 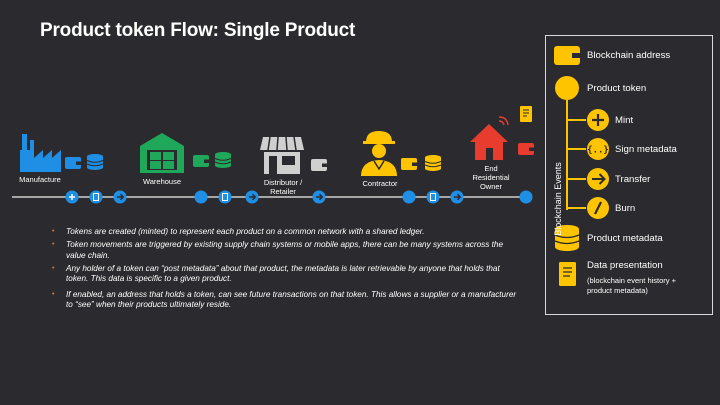 I want to click on legend-product-token: Product token, so click(x=617, y=88).